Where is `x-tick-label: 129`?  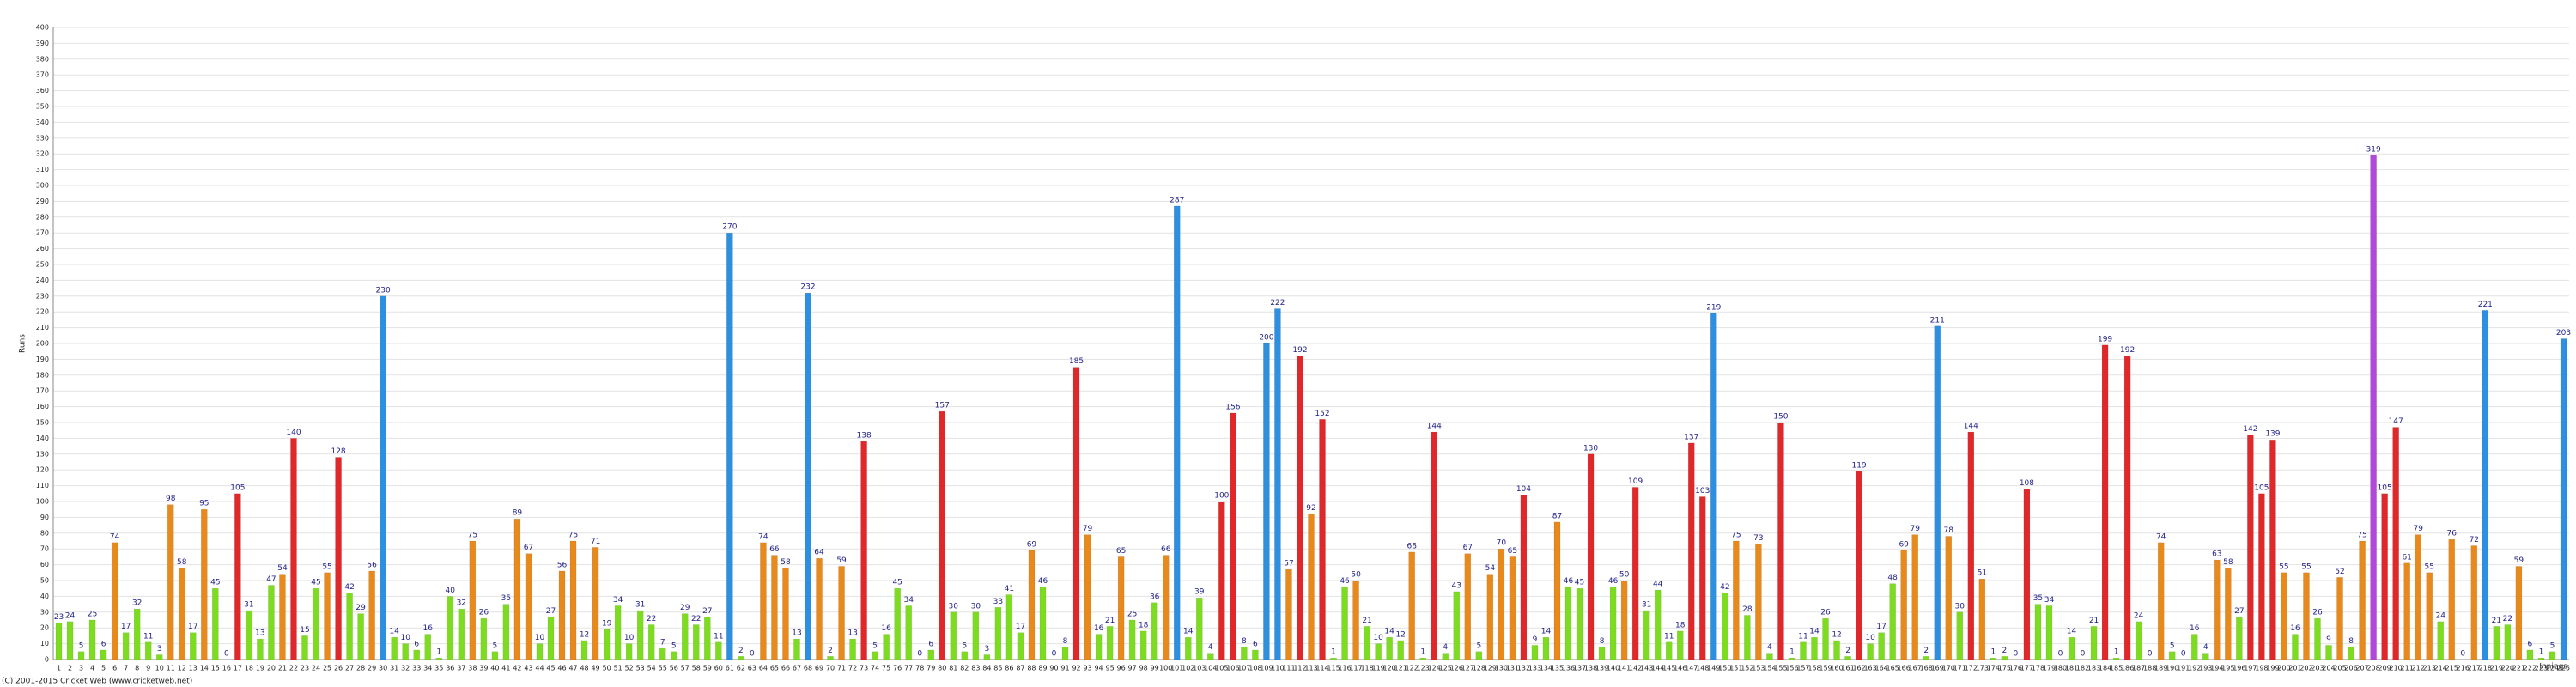 x-tick-label: 129 is located at coordinates (1491, 668).